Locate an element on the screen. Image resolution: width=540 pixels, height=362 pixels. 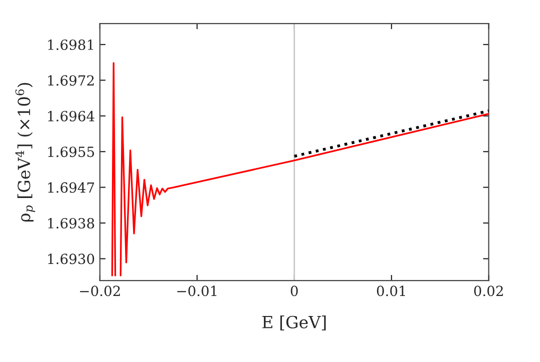
y-tick-label: 1.6947 is located at coordinates (71, 187).